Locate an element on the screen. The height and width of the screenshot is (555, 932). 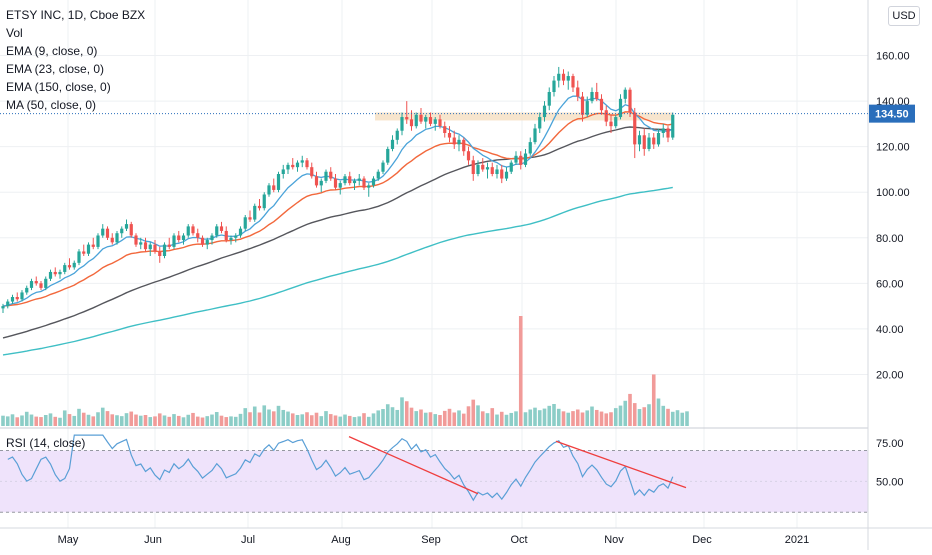
price-axis-bg is located at coordinates (900, 275).